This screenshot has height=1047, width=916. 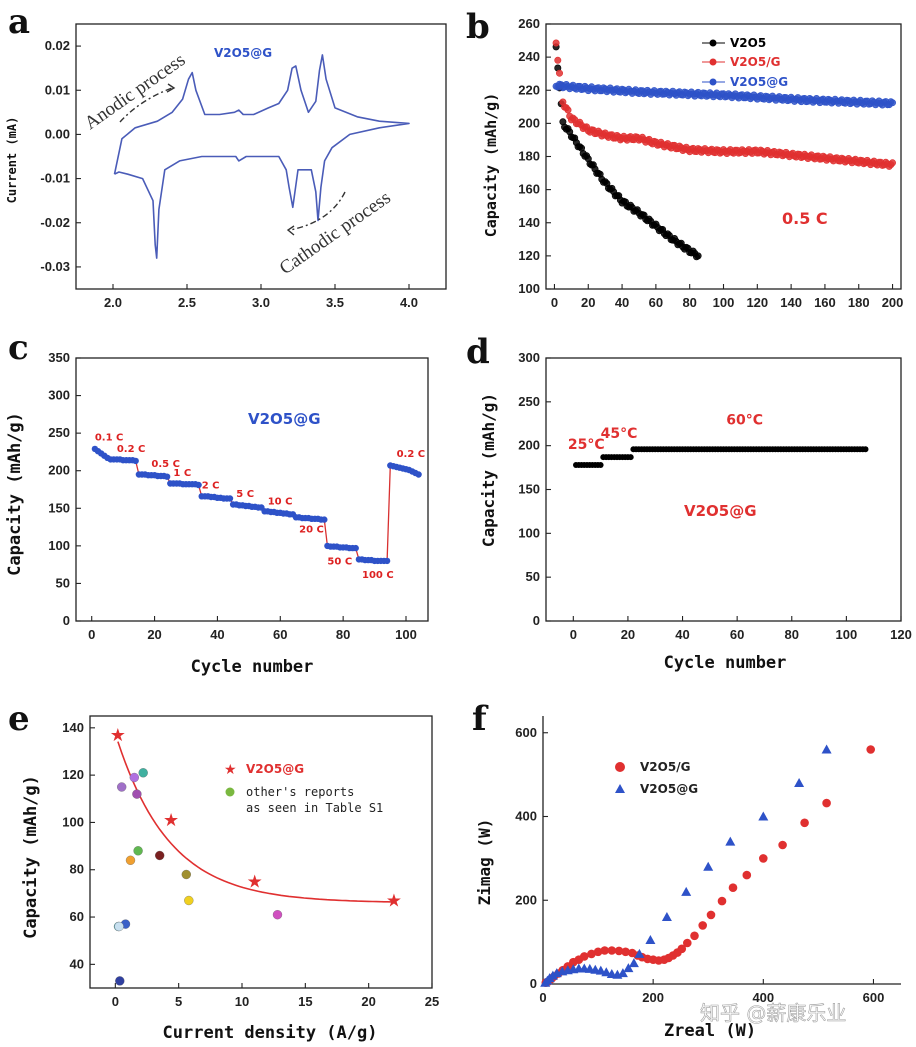 I want to click on d-ylabel: Capacity (mAh/g), so click(x=488, y=470).